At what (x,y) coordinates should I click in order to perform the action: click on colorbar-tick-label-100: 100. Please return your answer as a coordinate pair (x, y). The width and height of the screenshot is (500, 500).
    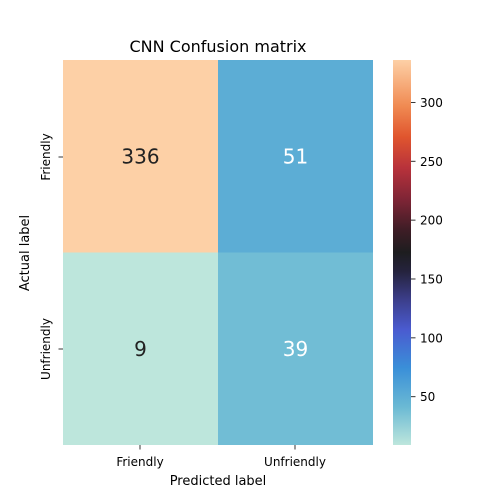
    Looking at the image, I should click on (431, 338).